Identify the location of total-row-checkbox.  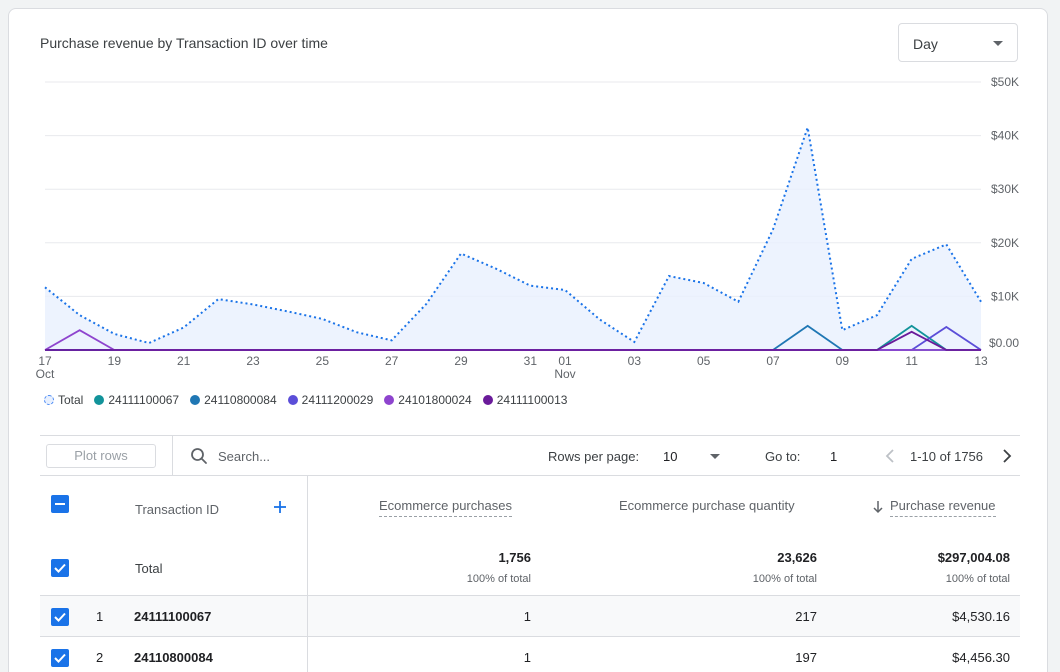
(60, 568).